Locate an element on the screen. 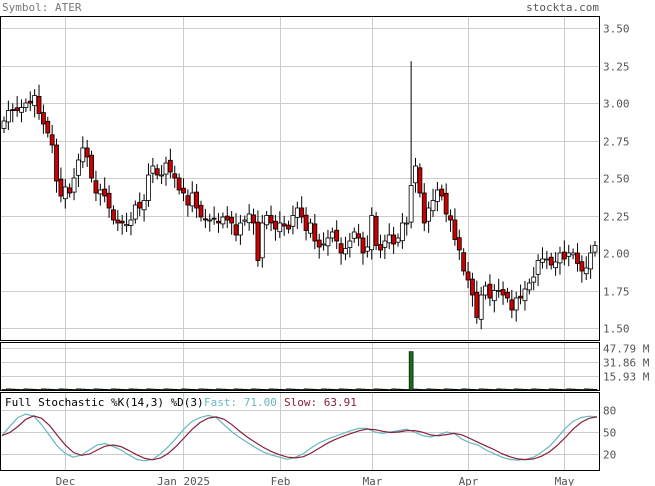 Image resolution: width=655 pixels, height=486 pixels. price-tick-label: 1.50 is located at coordinates (616, 329).